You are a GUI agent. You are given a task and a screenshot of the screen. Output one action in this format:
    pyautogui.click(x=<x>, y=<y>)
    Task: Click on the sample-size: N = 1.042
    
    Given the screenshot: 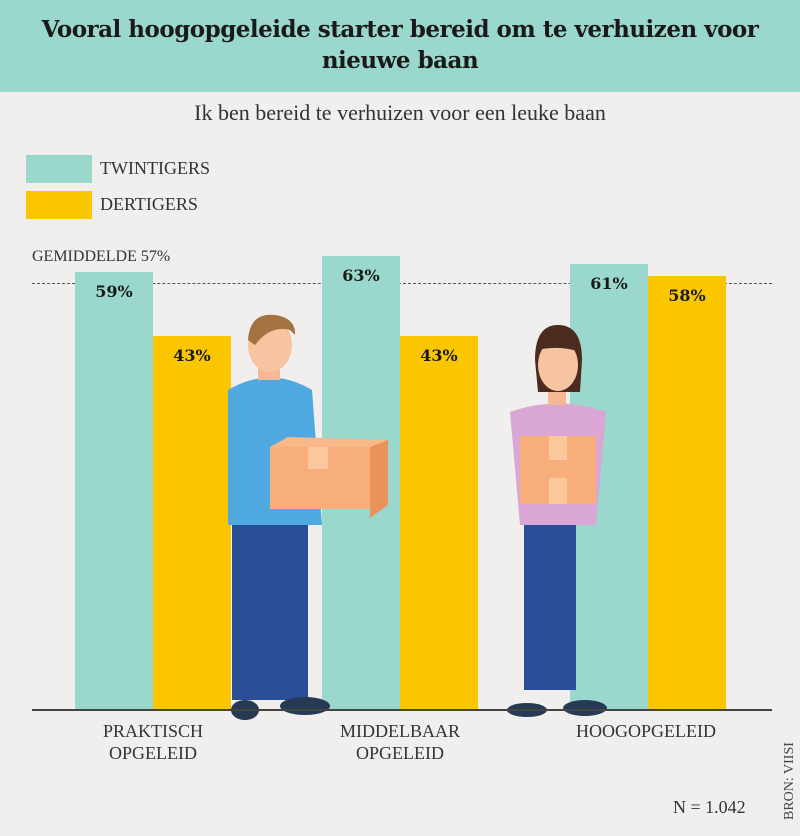 What is the action you would take?
    pyautogui.click(x=709, y=807)
    